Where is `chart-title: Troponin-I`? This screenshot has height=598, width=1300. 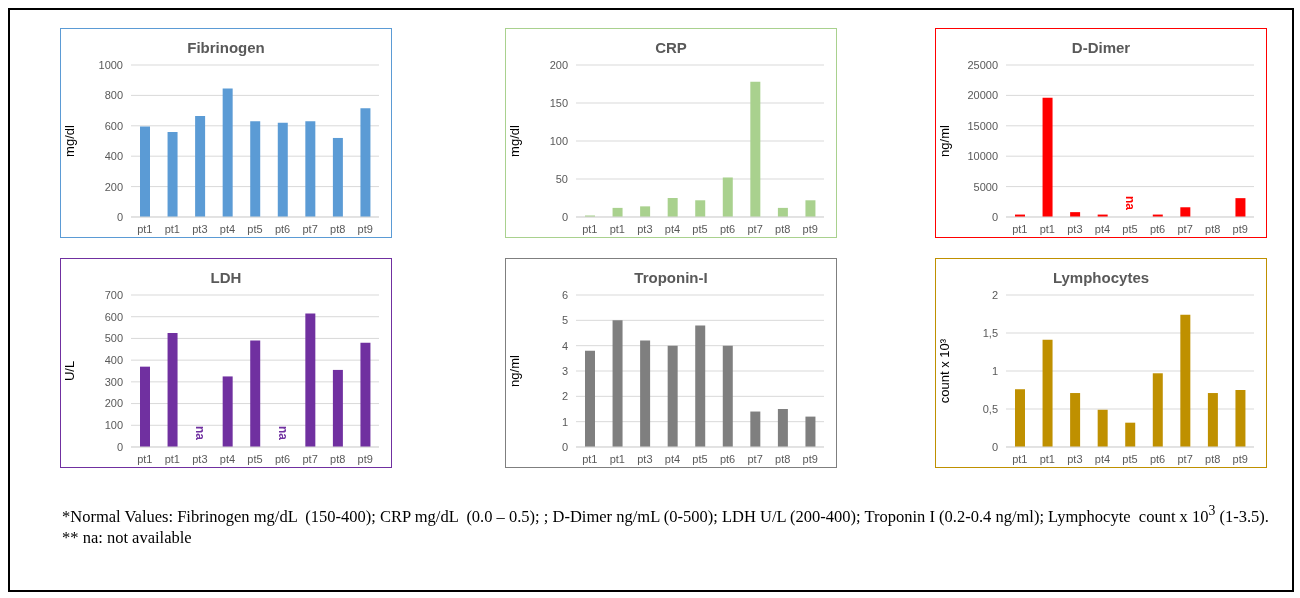 chart-title: Troponin-I is located at coordinates (671, 278).